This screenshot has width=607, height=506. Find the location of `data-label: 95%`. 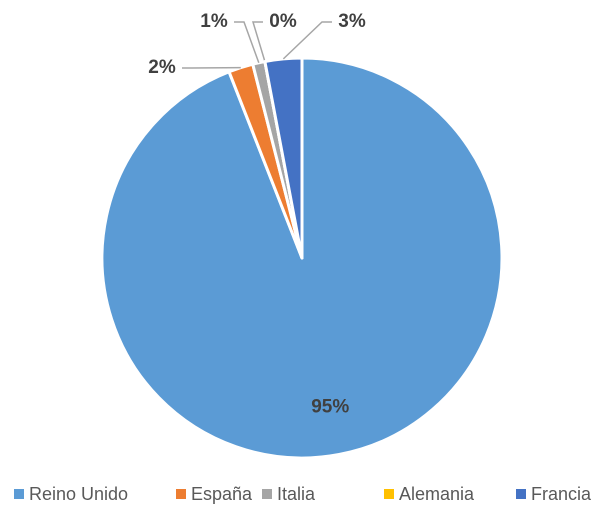

data-label: 95% is located at coordinates (330, 406).